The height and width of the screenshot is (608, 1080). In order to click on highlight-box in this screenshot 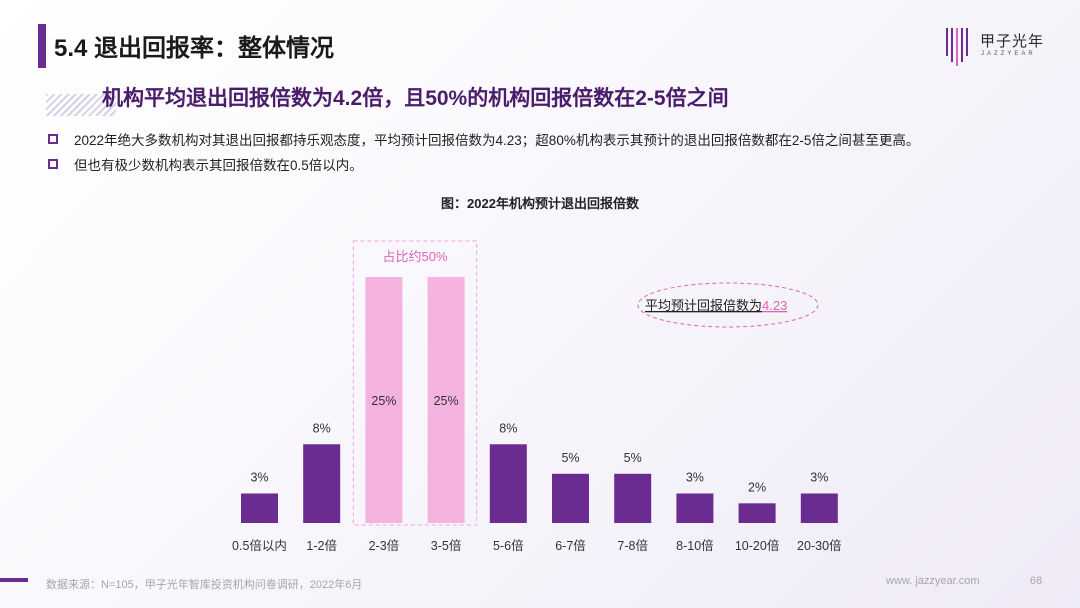, I will do `click(415, 383)`.